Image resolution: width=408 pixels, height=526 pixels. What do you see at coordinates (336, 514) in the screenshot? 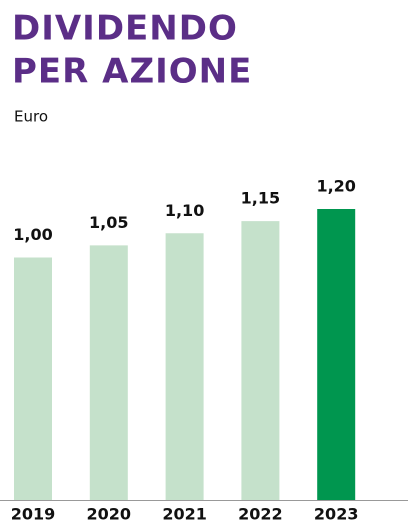
I see `x-tick-label: 2023` at bounding box center [336, 514].